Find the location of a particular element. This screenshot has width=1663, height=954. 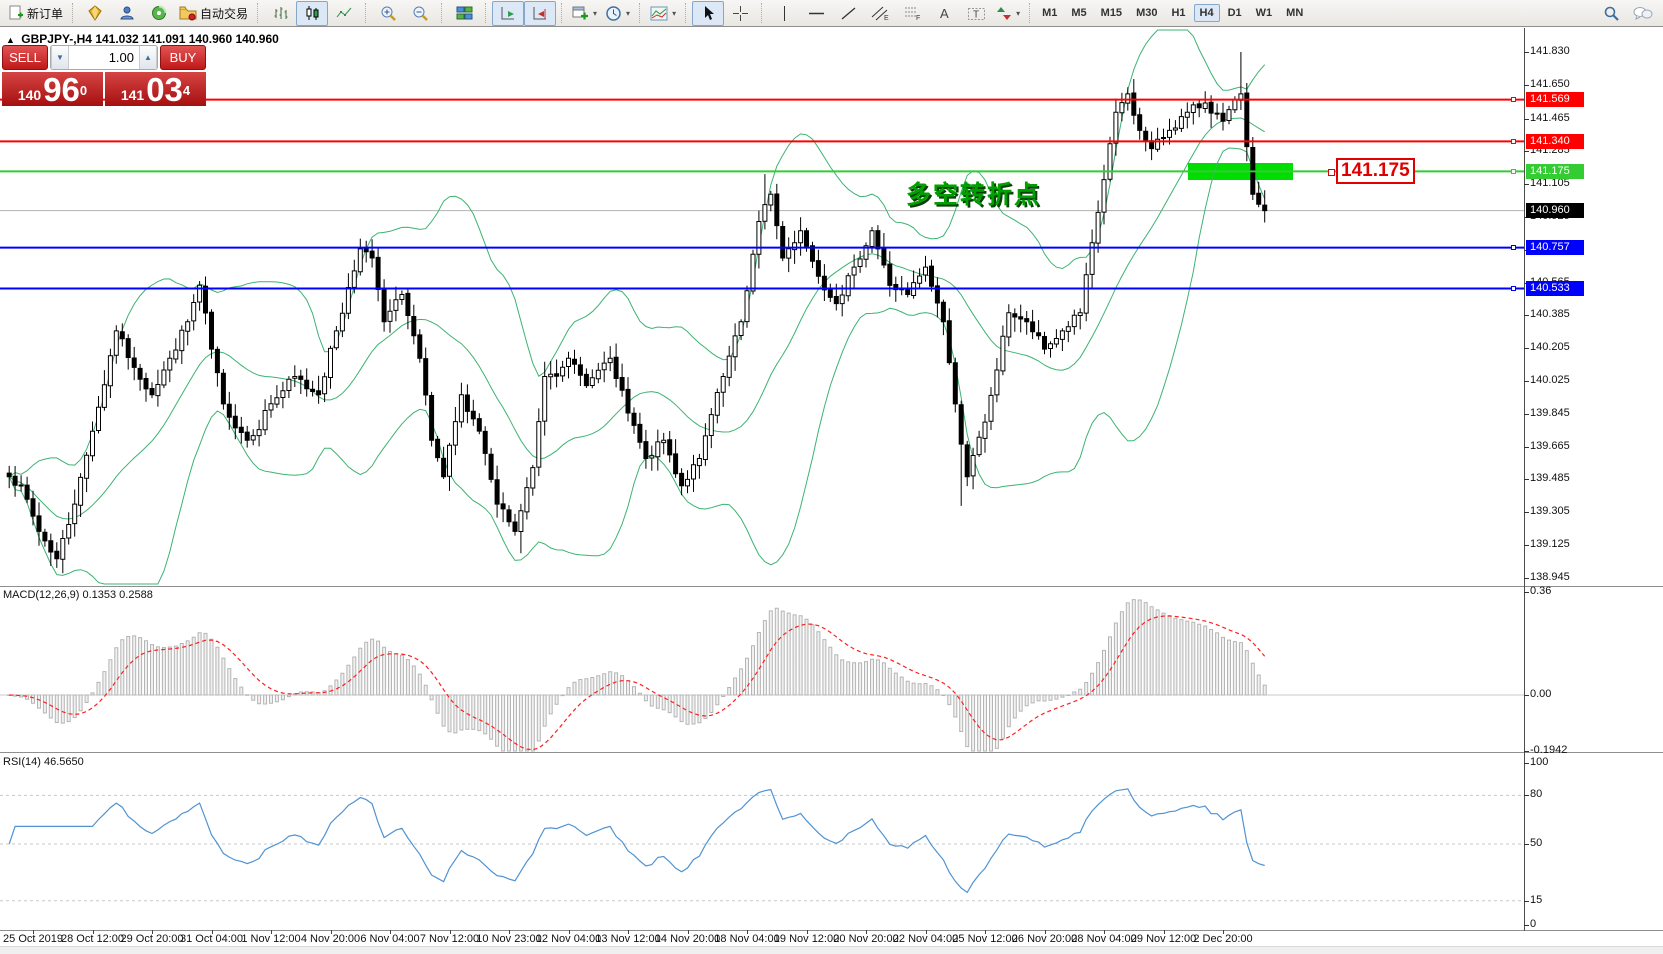

equidistant-channel-button: E is located at coordinates (880, 13).